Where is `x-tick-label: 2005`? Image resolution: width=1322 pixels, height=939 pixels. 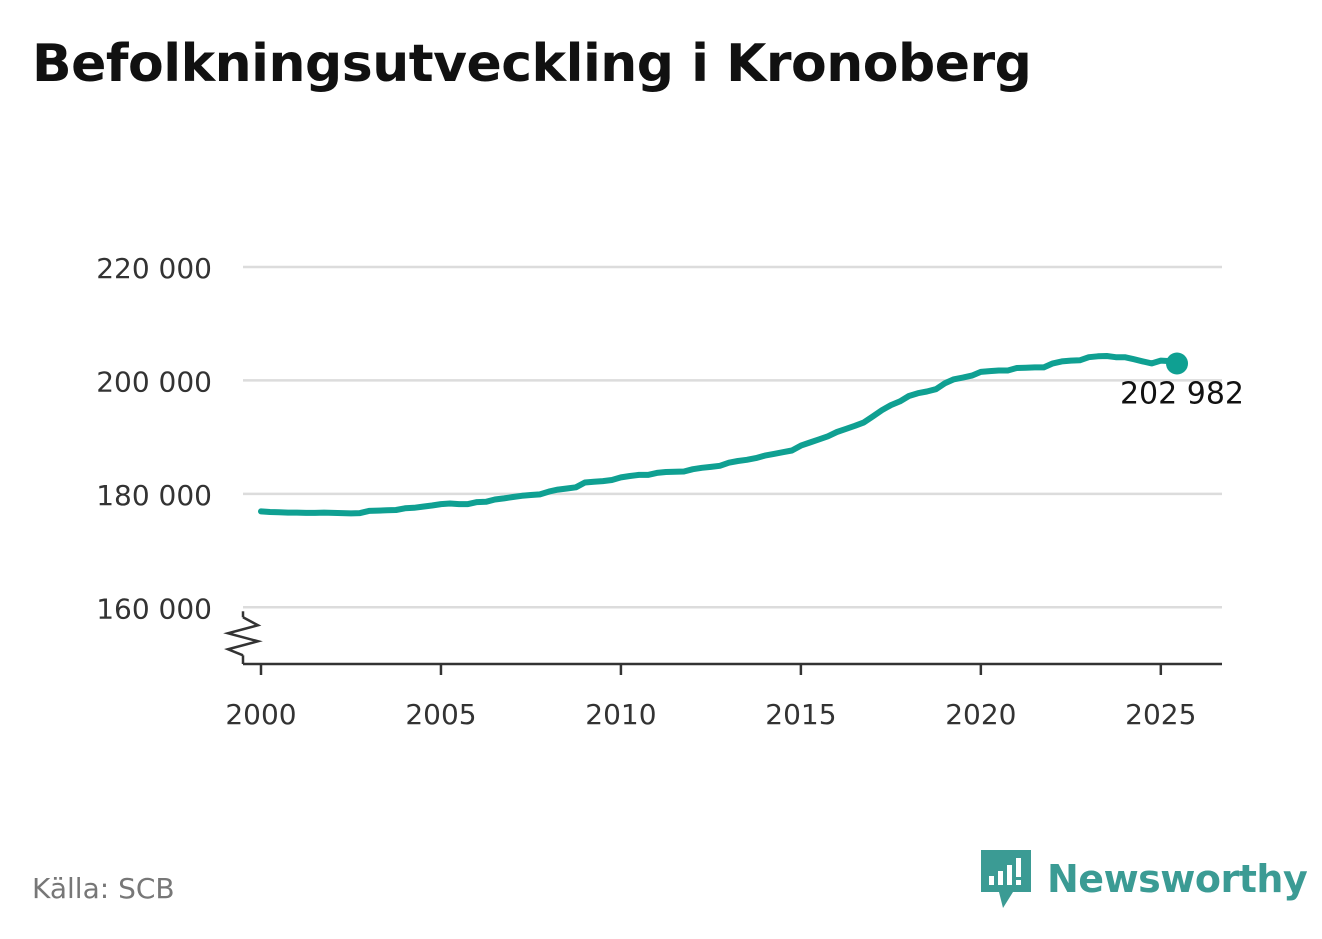 x-tick-label: 2005 is located at coordinates (440, 714).